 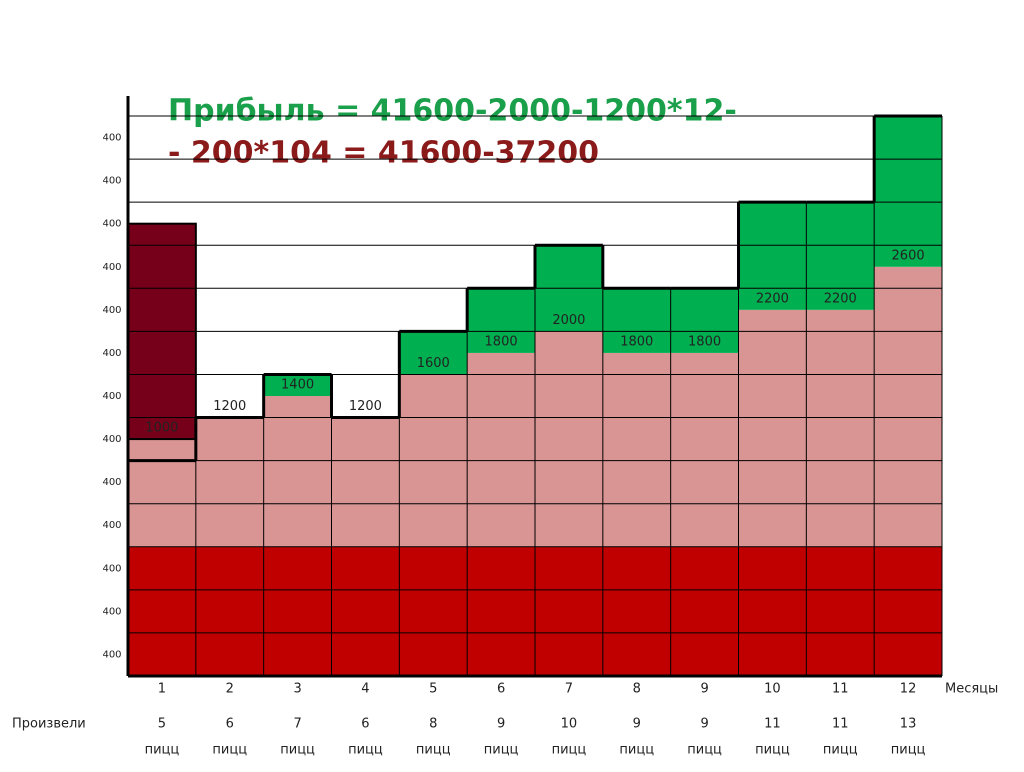 What do you see at coordinates (162, 689) in the screenshot?
I see `x-tick-label: 1` at bounding box center [162, 689].